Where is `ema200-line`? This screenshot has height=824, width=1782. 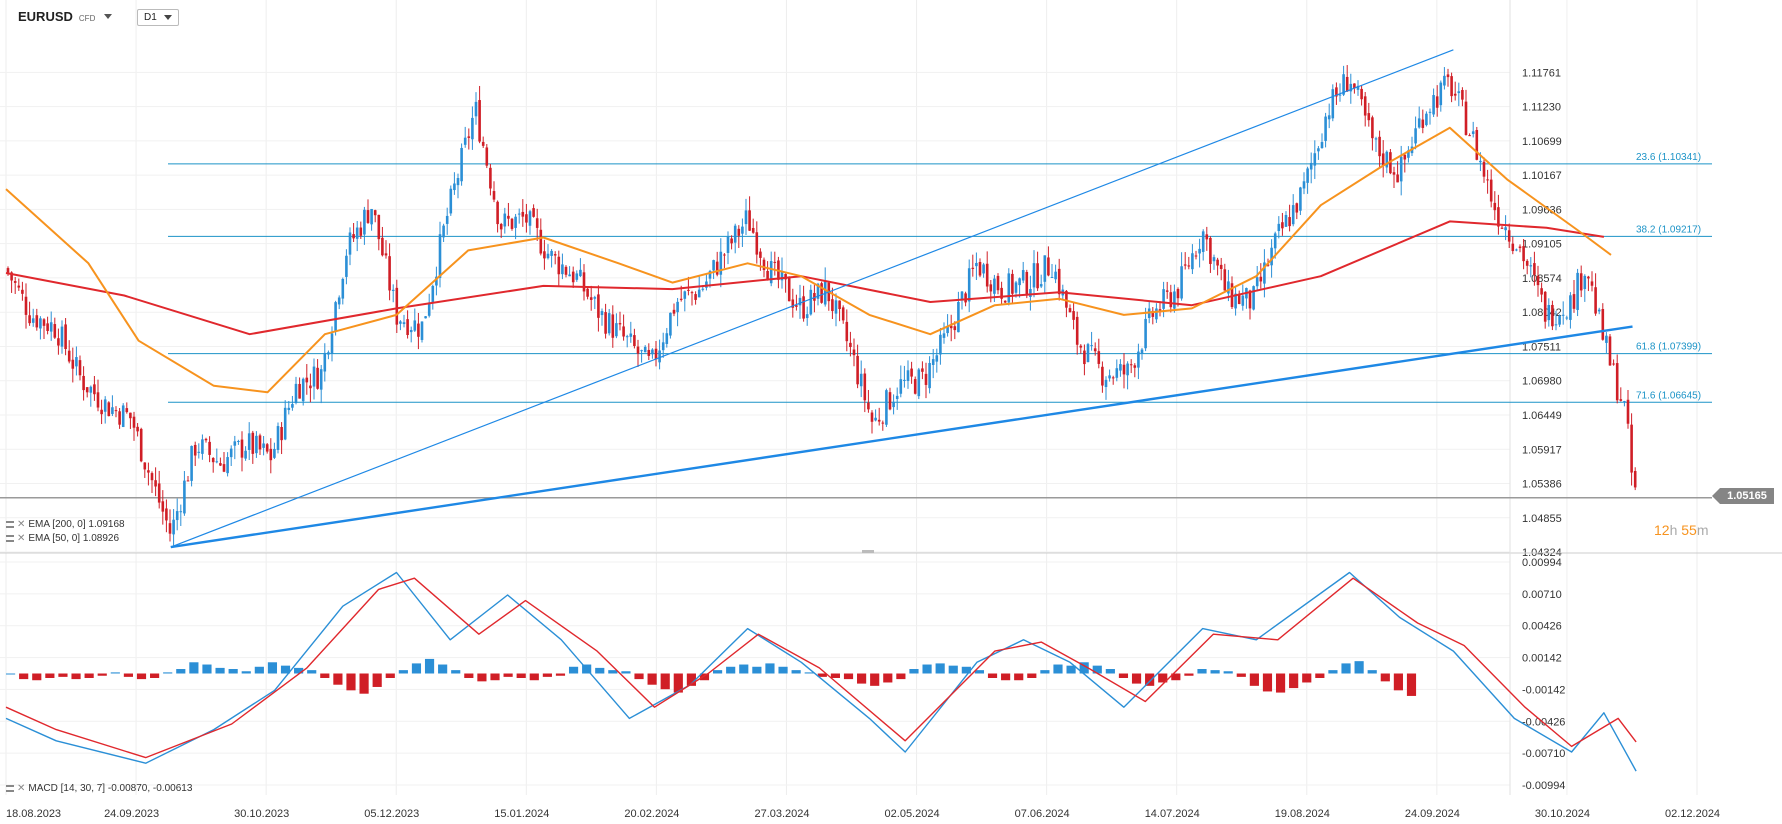 ema200-line is located at coordinates (805, 278).